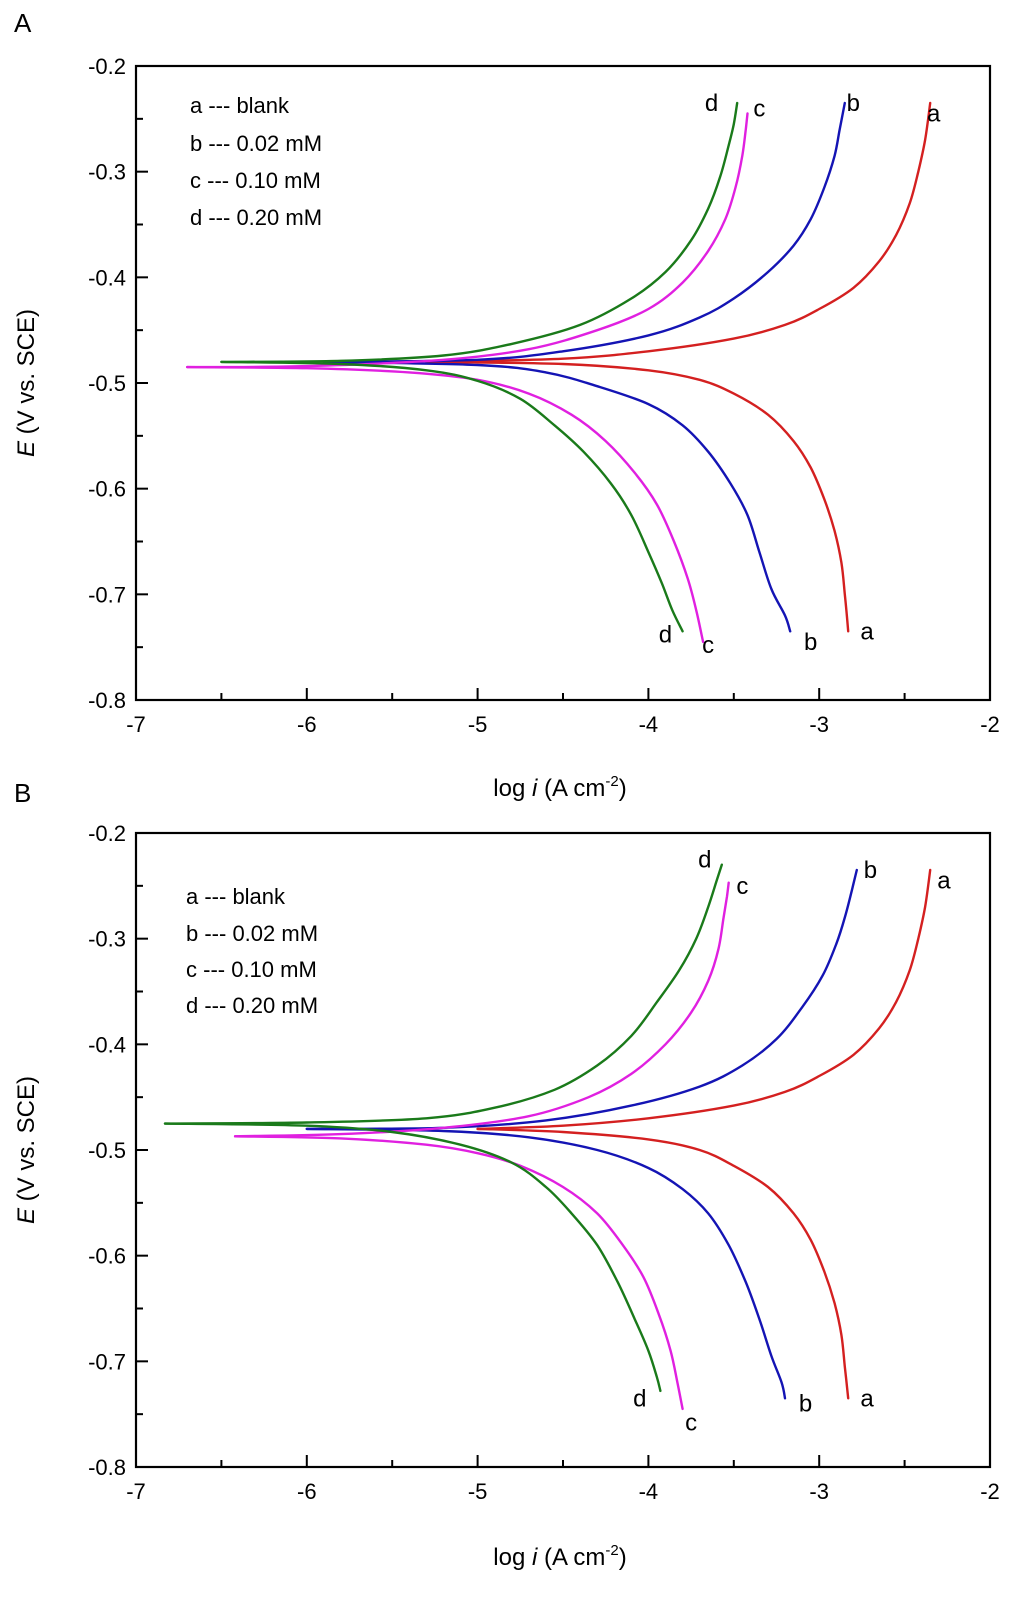 The height and width of the screenshot is (1605, 1024). What do you see at coordinates (23, 23) in the screenshot?
I see `panel-label-a: A` at bounding box center [23, 23].